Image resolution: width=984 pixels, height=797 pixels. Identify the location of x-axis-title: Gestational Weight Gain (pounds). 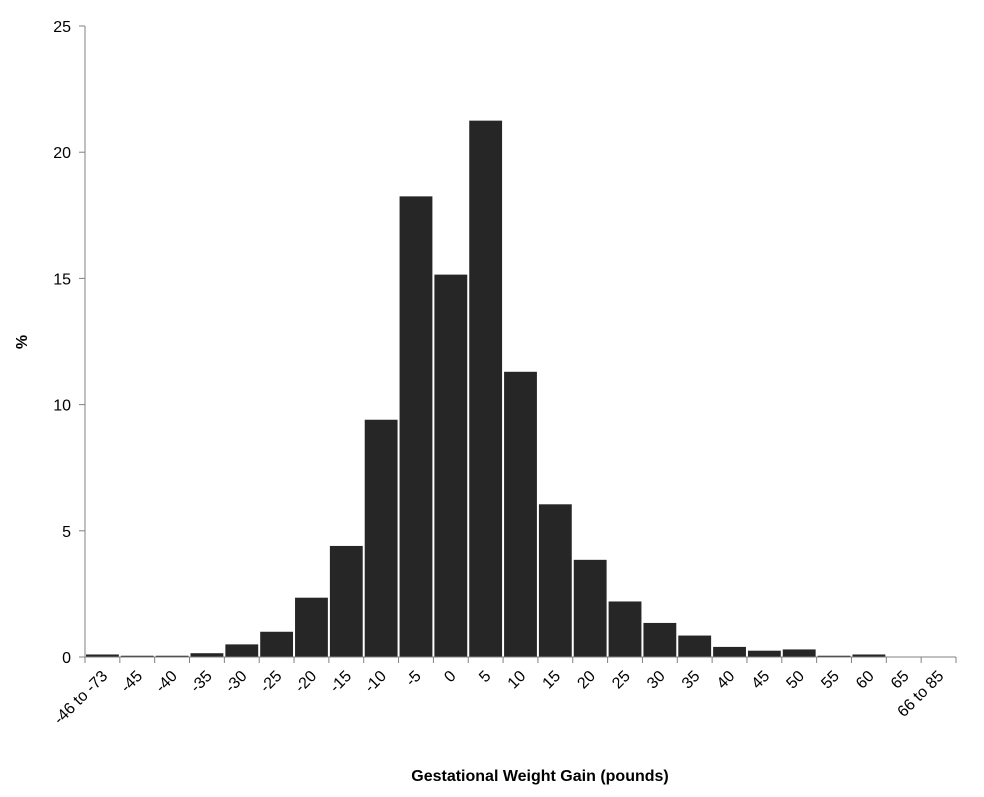
(539, 776).